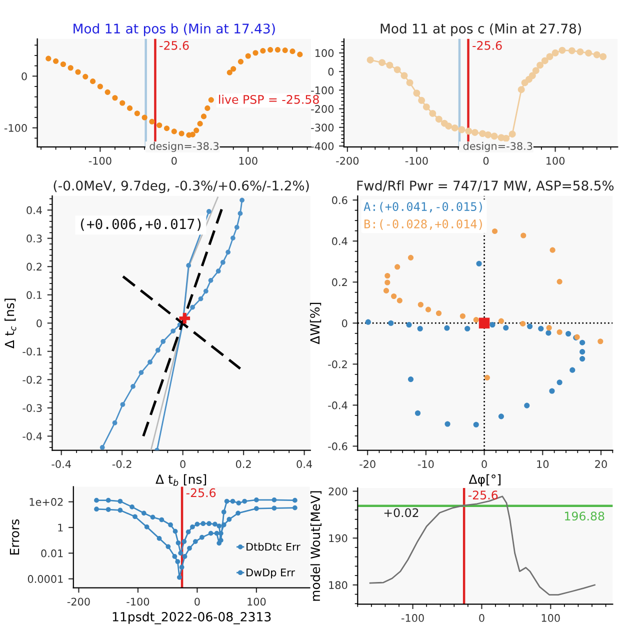  What do you see at coordinates (322, 90) in the screenshot?
I see `y-tick-label: -100` at bounding box center [322, 90].